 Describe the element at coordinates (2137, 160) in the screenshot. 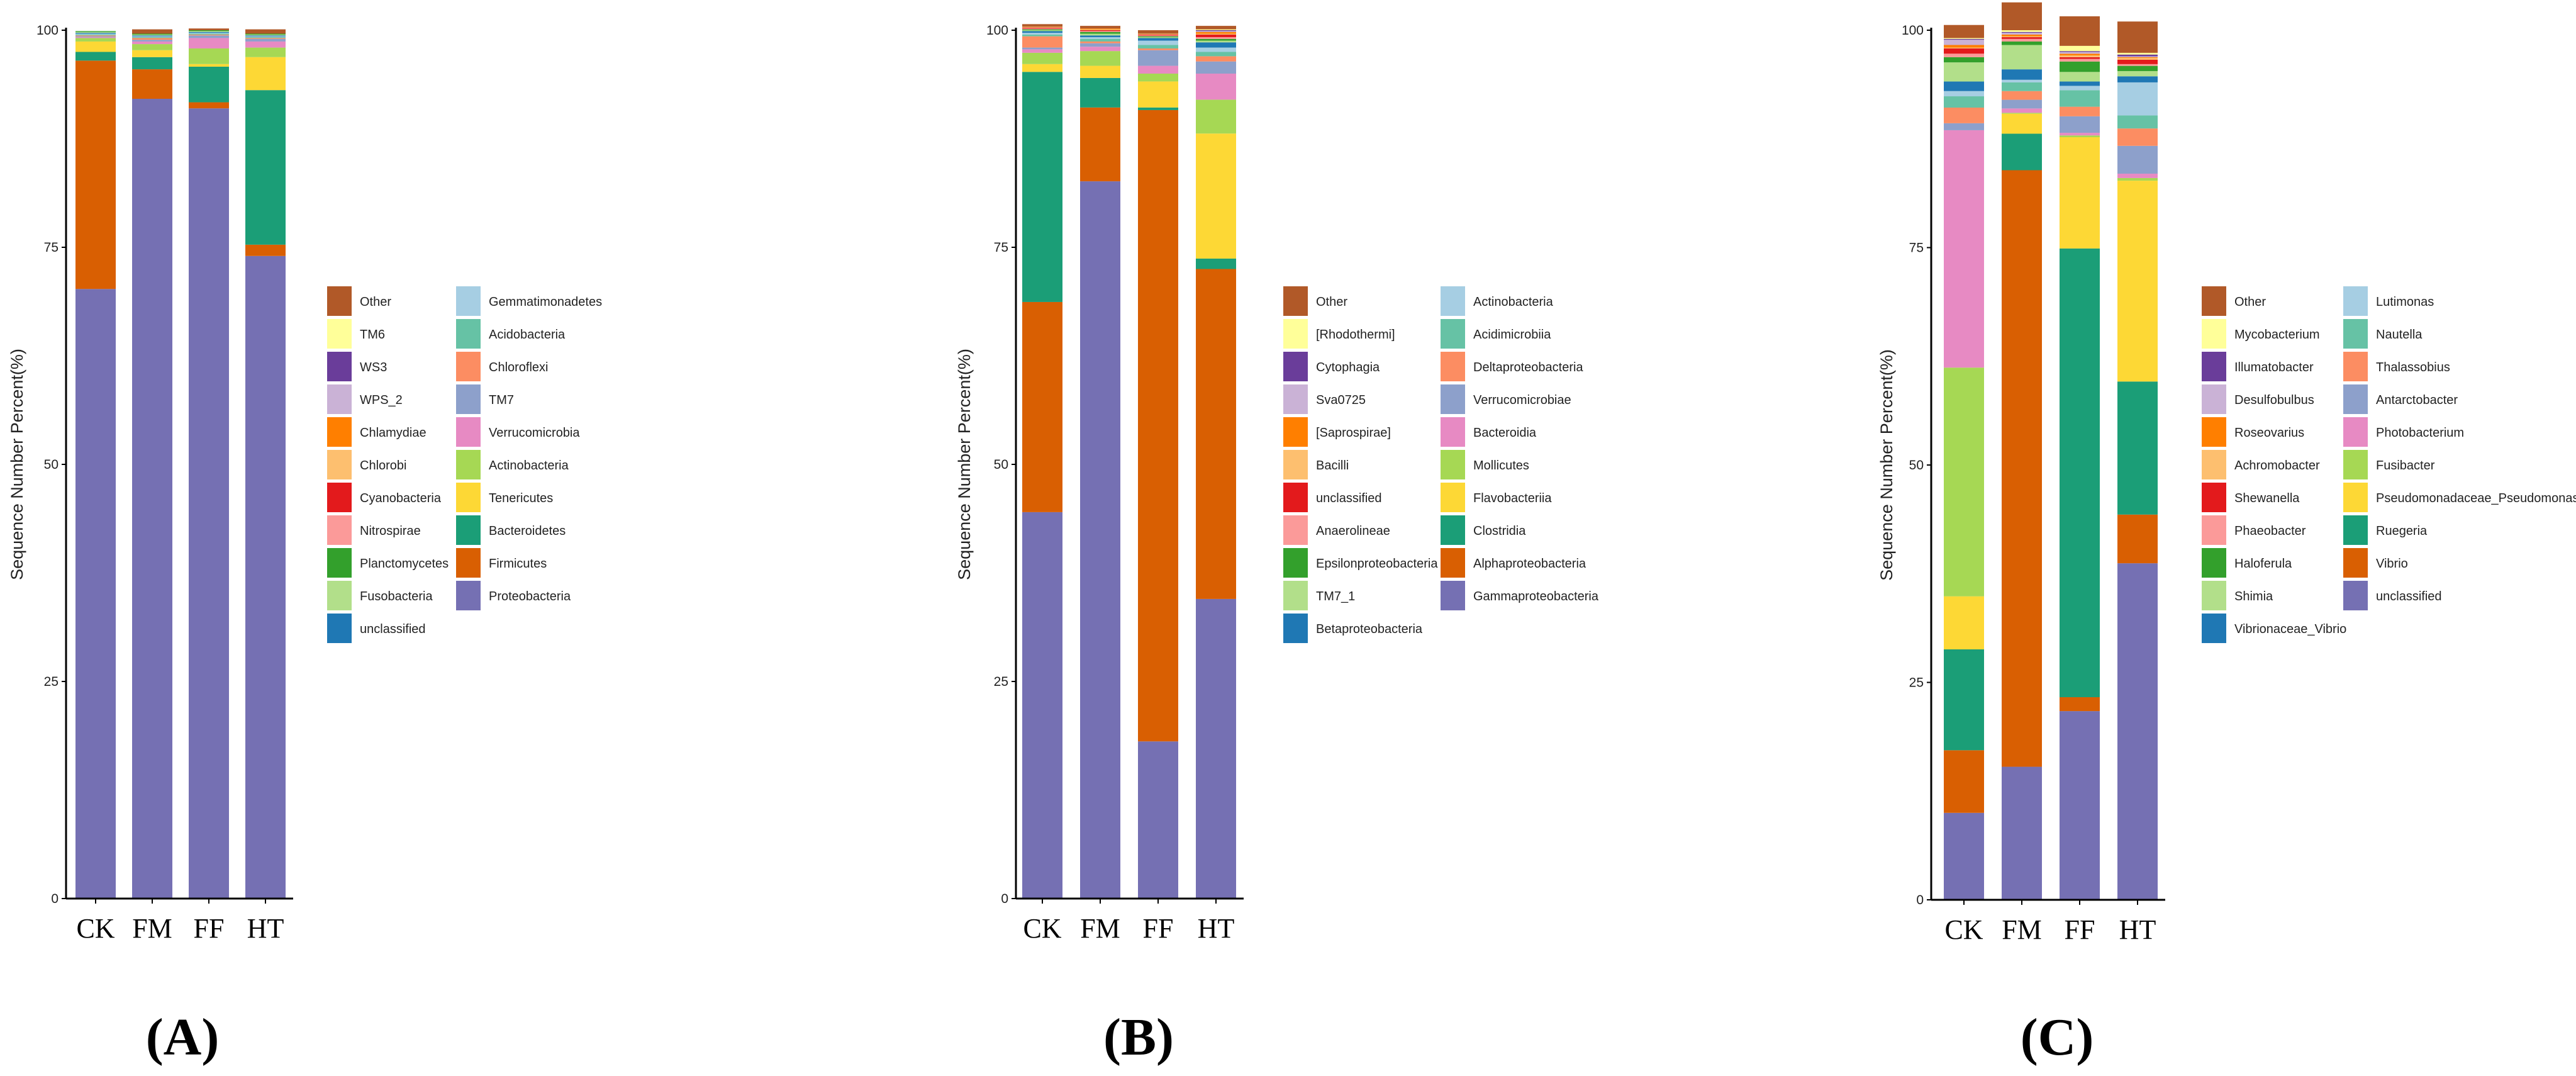

I see `bar-segment-ht-antarctobacter` at that location.